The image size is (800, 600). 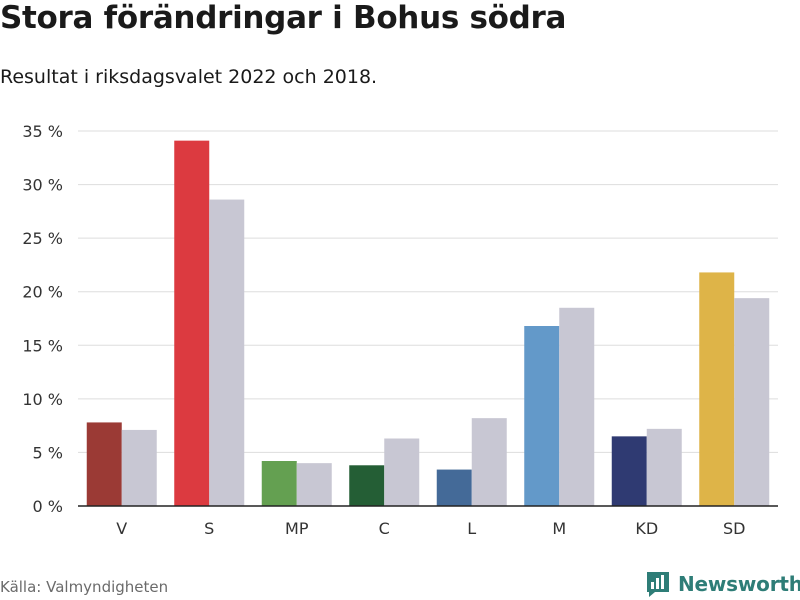 I want to click on bar-chart-logo-icon, so click(x=658, y=584).